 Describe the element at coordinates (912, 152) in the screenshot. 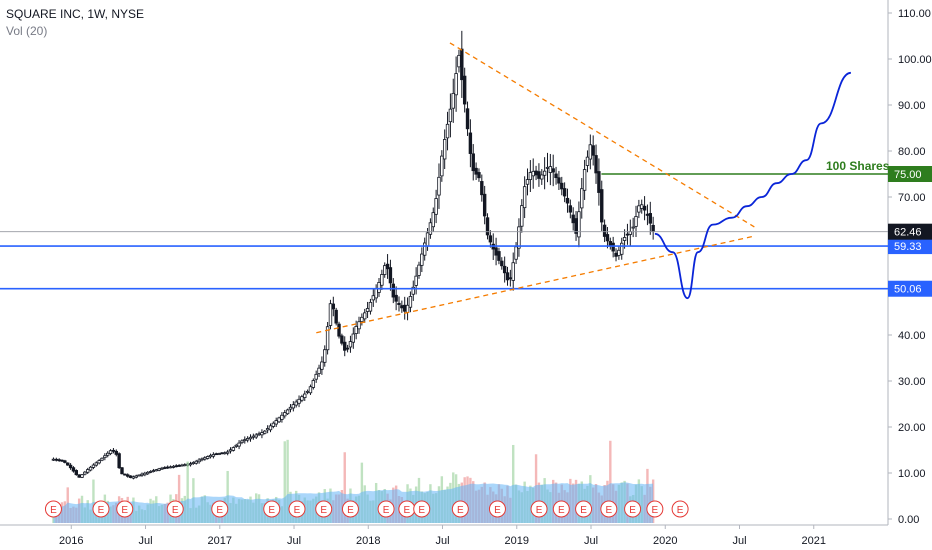

I see `y-tick-label: 80.00` at that location.